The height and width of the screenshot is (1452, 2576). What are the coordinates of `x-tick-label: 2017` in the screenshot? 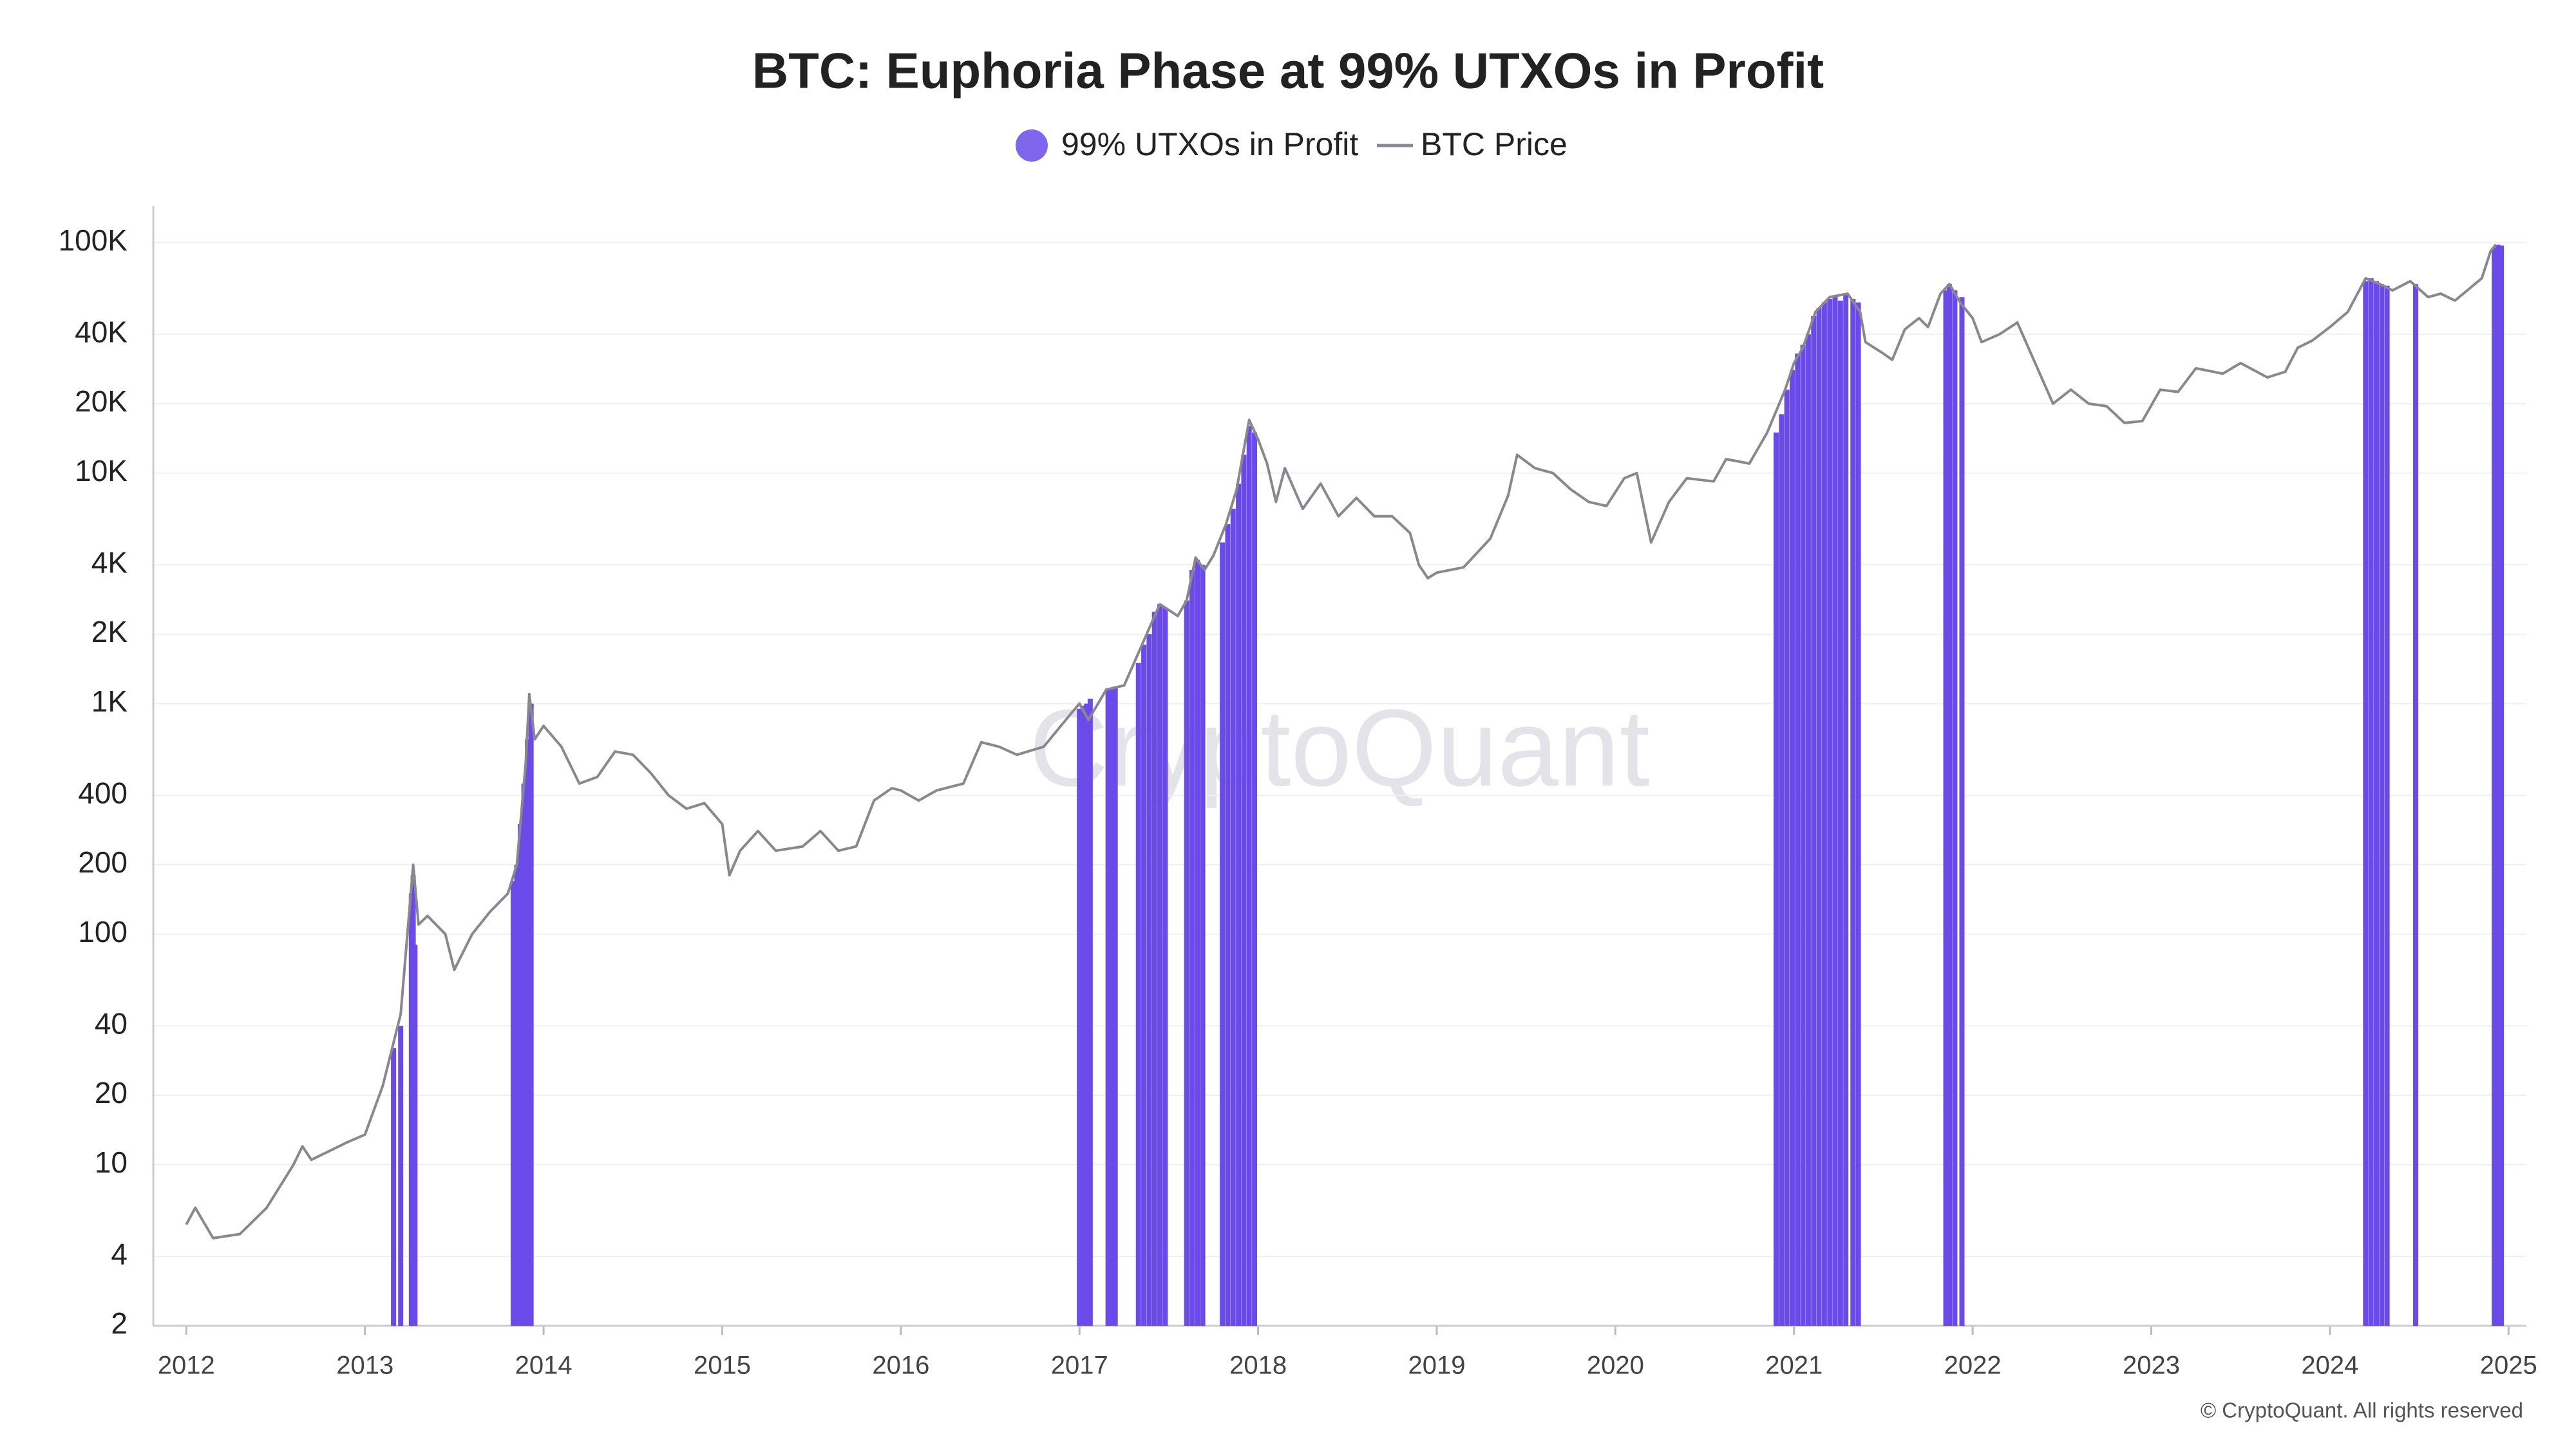 It's located at (1079, 1366).